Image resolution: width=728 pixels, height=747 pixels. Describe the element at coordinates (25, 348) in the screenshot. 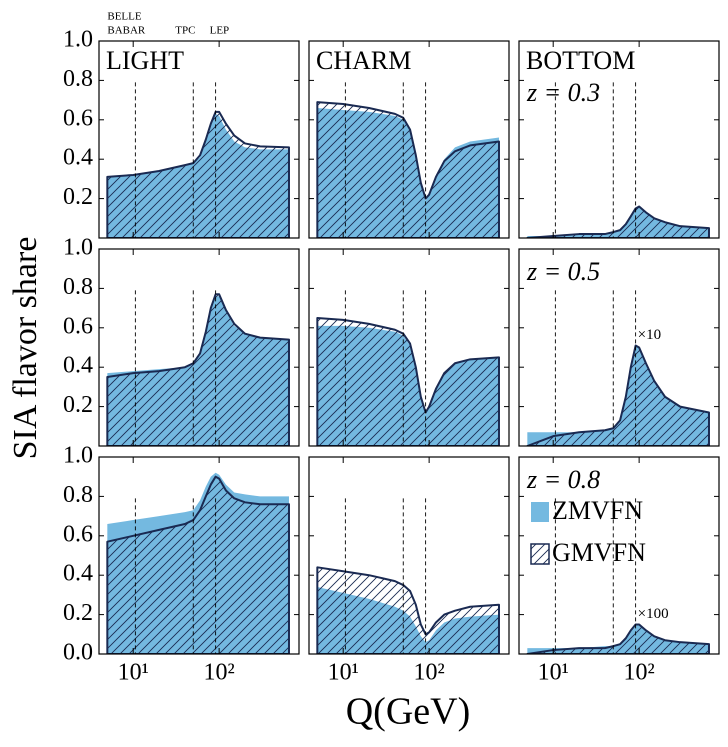

I see `y-axis-label: SIA flavor share` at that location.